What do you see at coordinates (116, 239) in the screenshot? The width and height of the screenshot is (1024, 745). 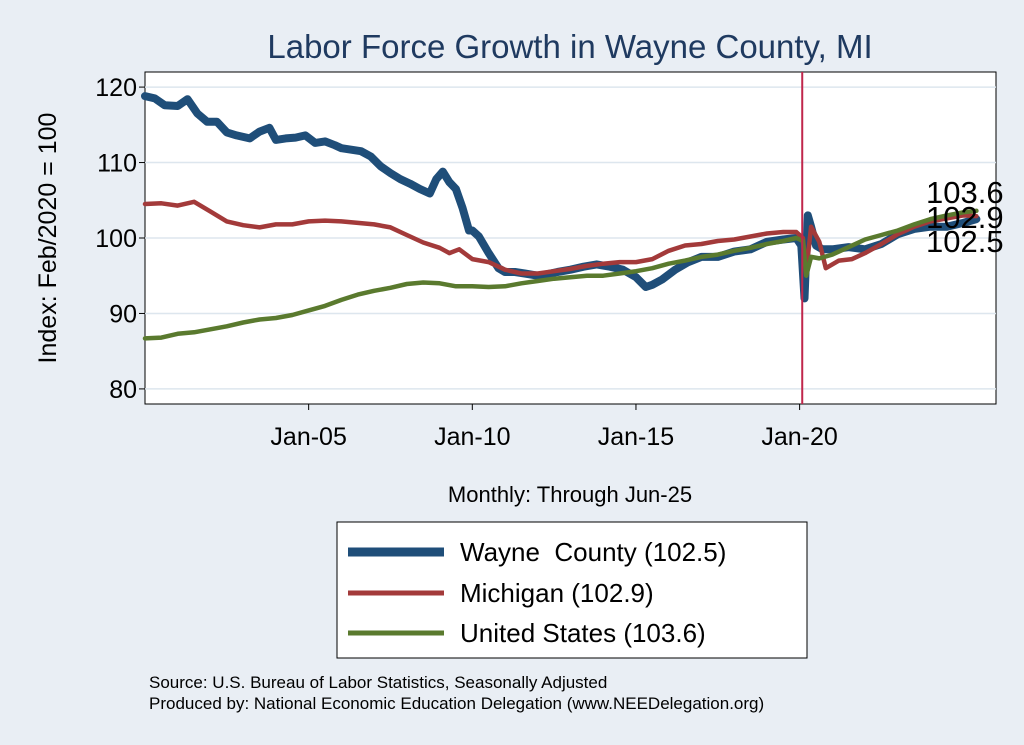 I see `y-tick-label: 100` at bounding box center [116, 239].